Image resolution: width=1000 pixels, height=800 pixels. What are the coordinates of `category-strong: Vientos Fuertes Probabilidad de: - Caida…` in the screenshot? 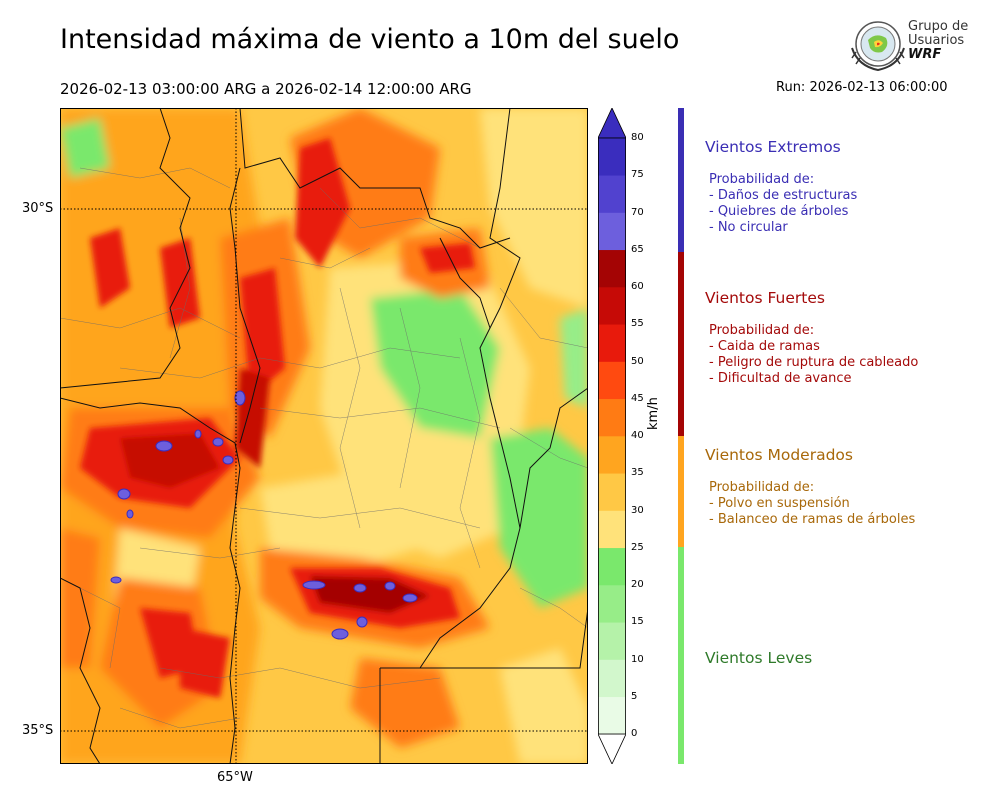 It's located at (811, 338).